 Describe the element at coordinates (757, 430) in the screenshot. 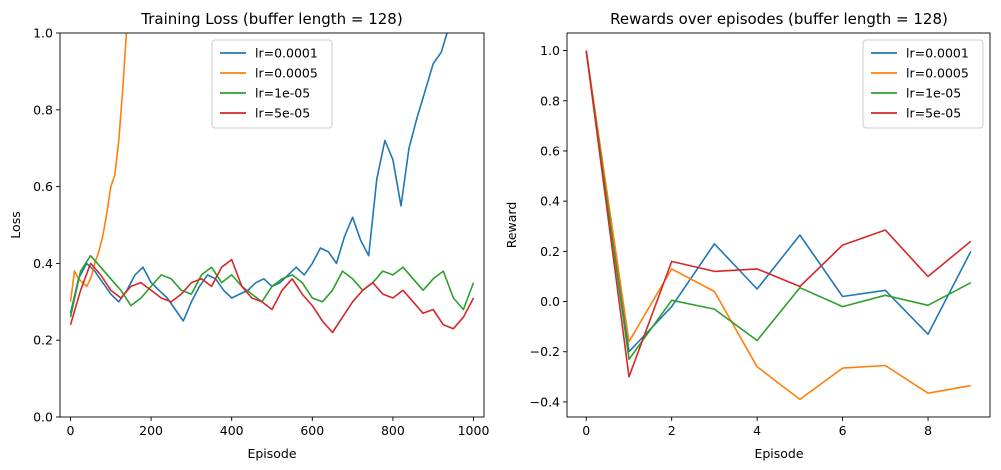

I see `rewards-xtick-label: 4` at that location.